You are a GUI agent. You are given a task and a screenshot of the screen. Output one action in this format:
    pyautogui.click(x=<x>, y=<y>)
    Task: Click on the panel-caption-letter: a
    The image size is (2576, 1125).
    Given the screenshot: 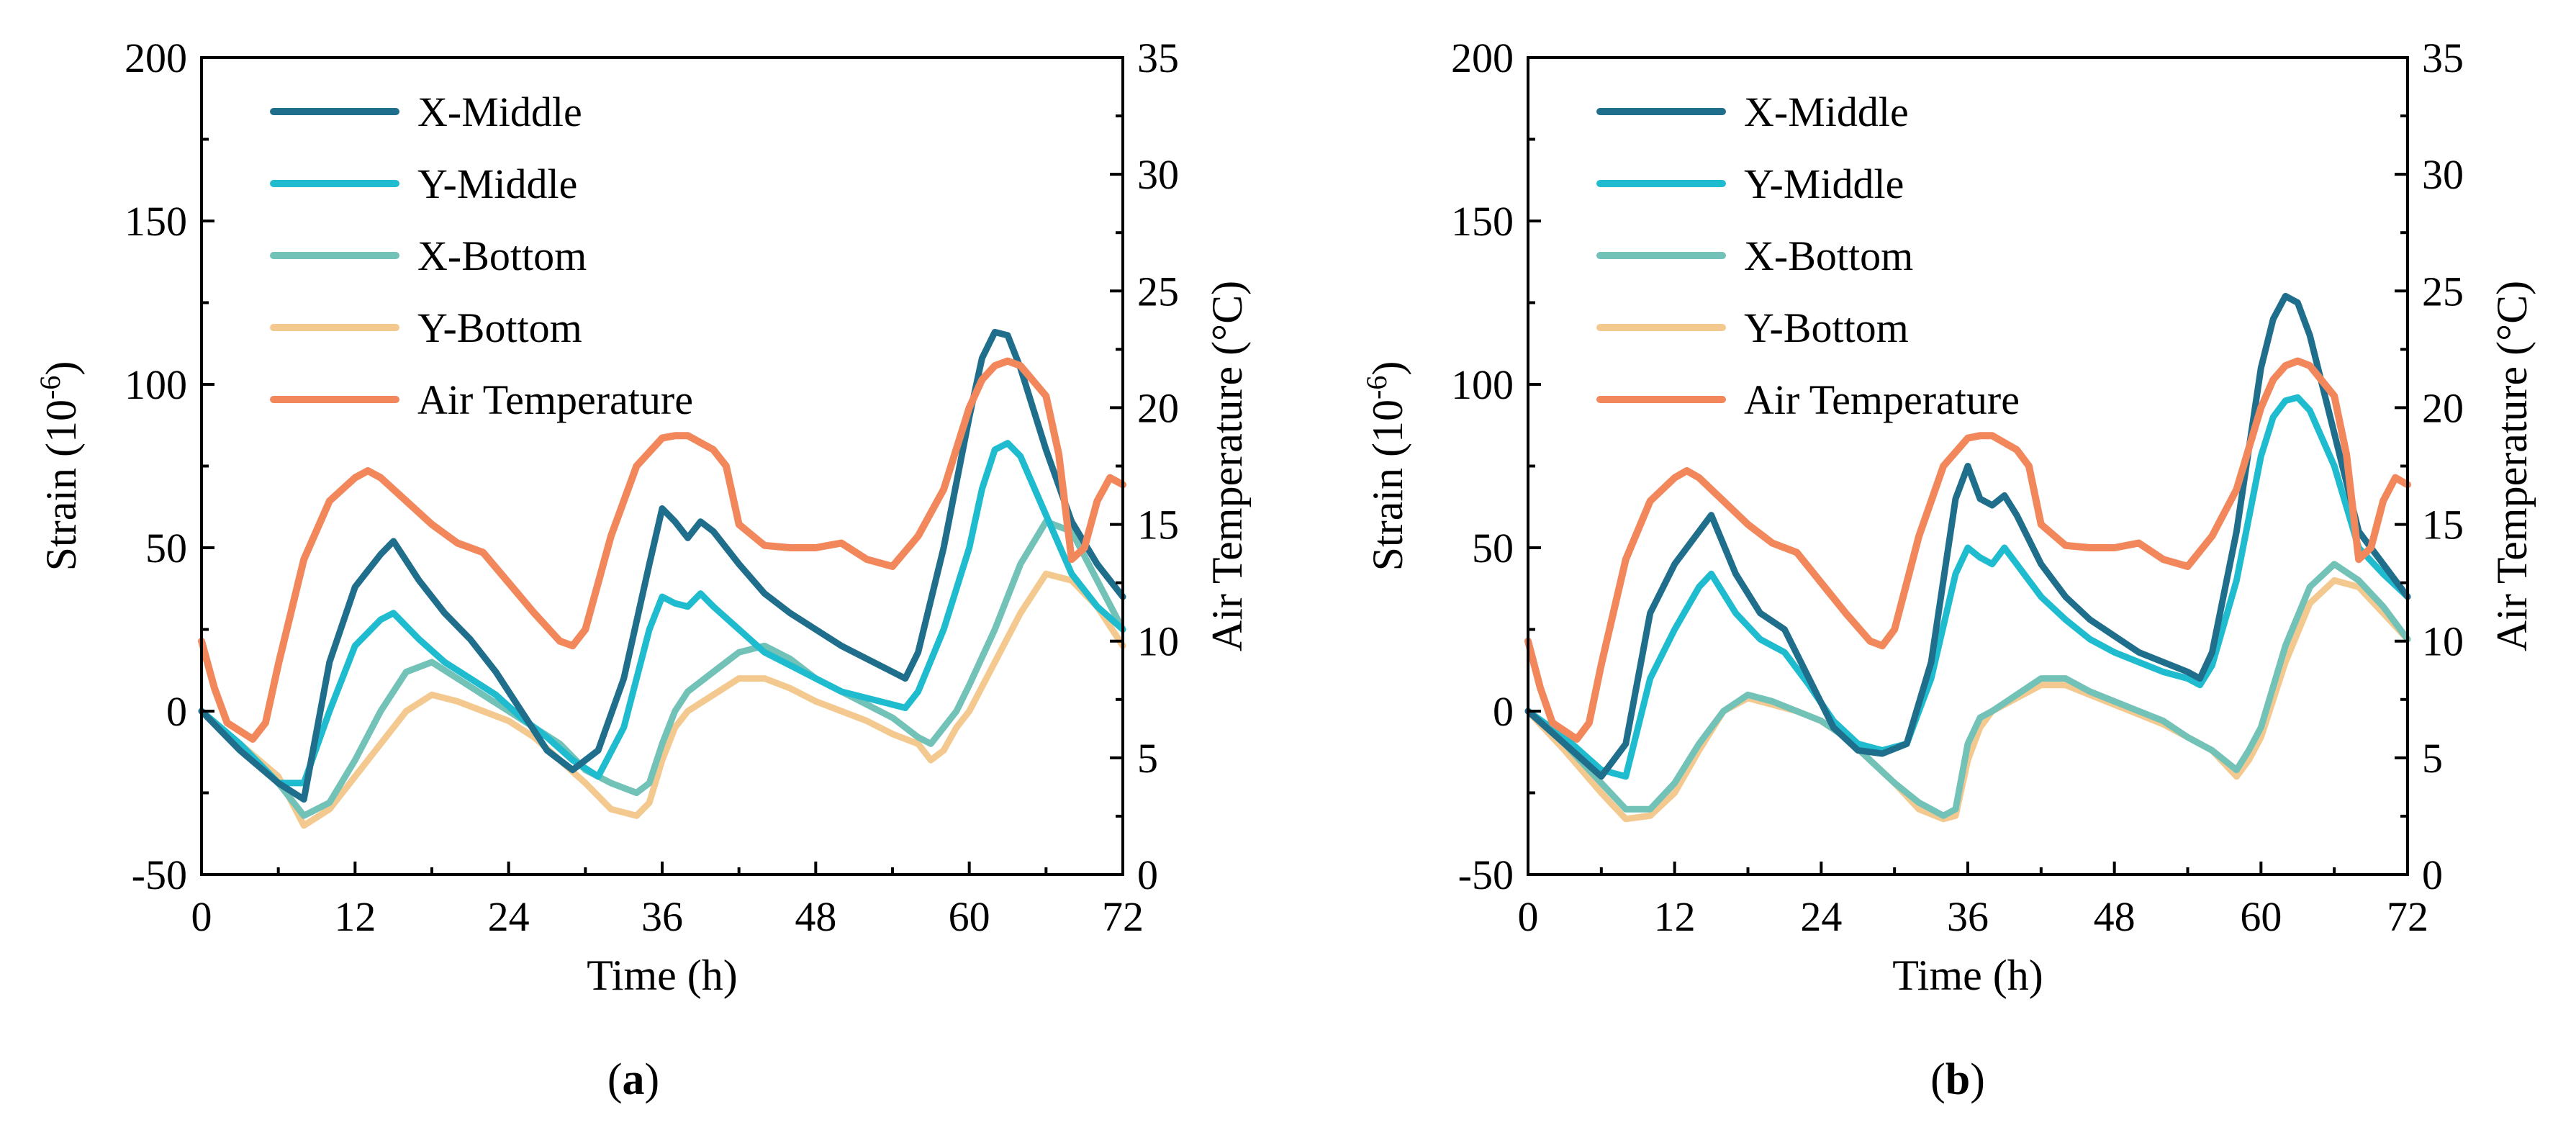 What is the action you would take?
    pyautogui.click(x=634, y=1079)
    